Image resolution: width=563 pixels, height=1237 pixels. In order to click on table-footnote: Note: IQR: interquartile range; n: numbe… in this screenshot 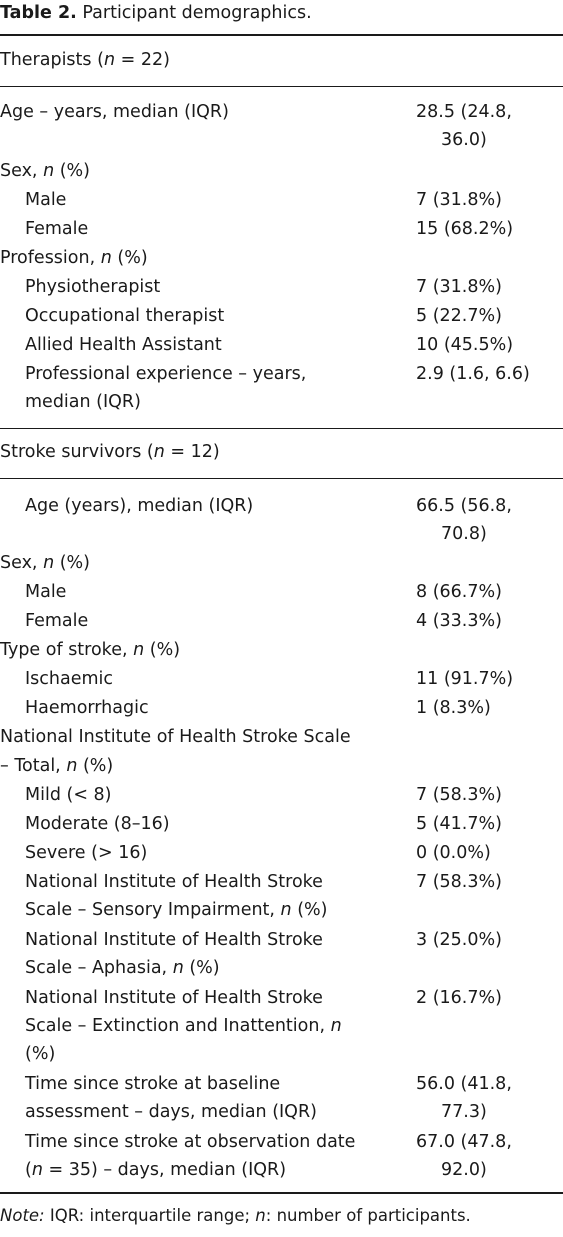, I will do `click(235, 1215)`.